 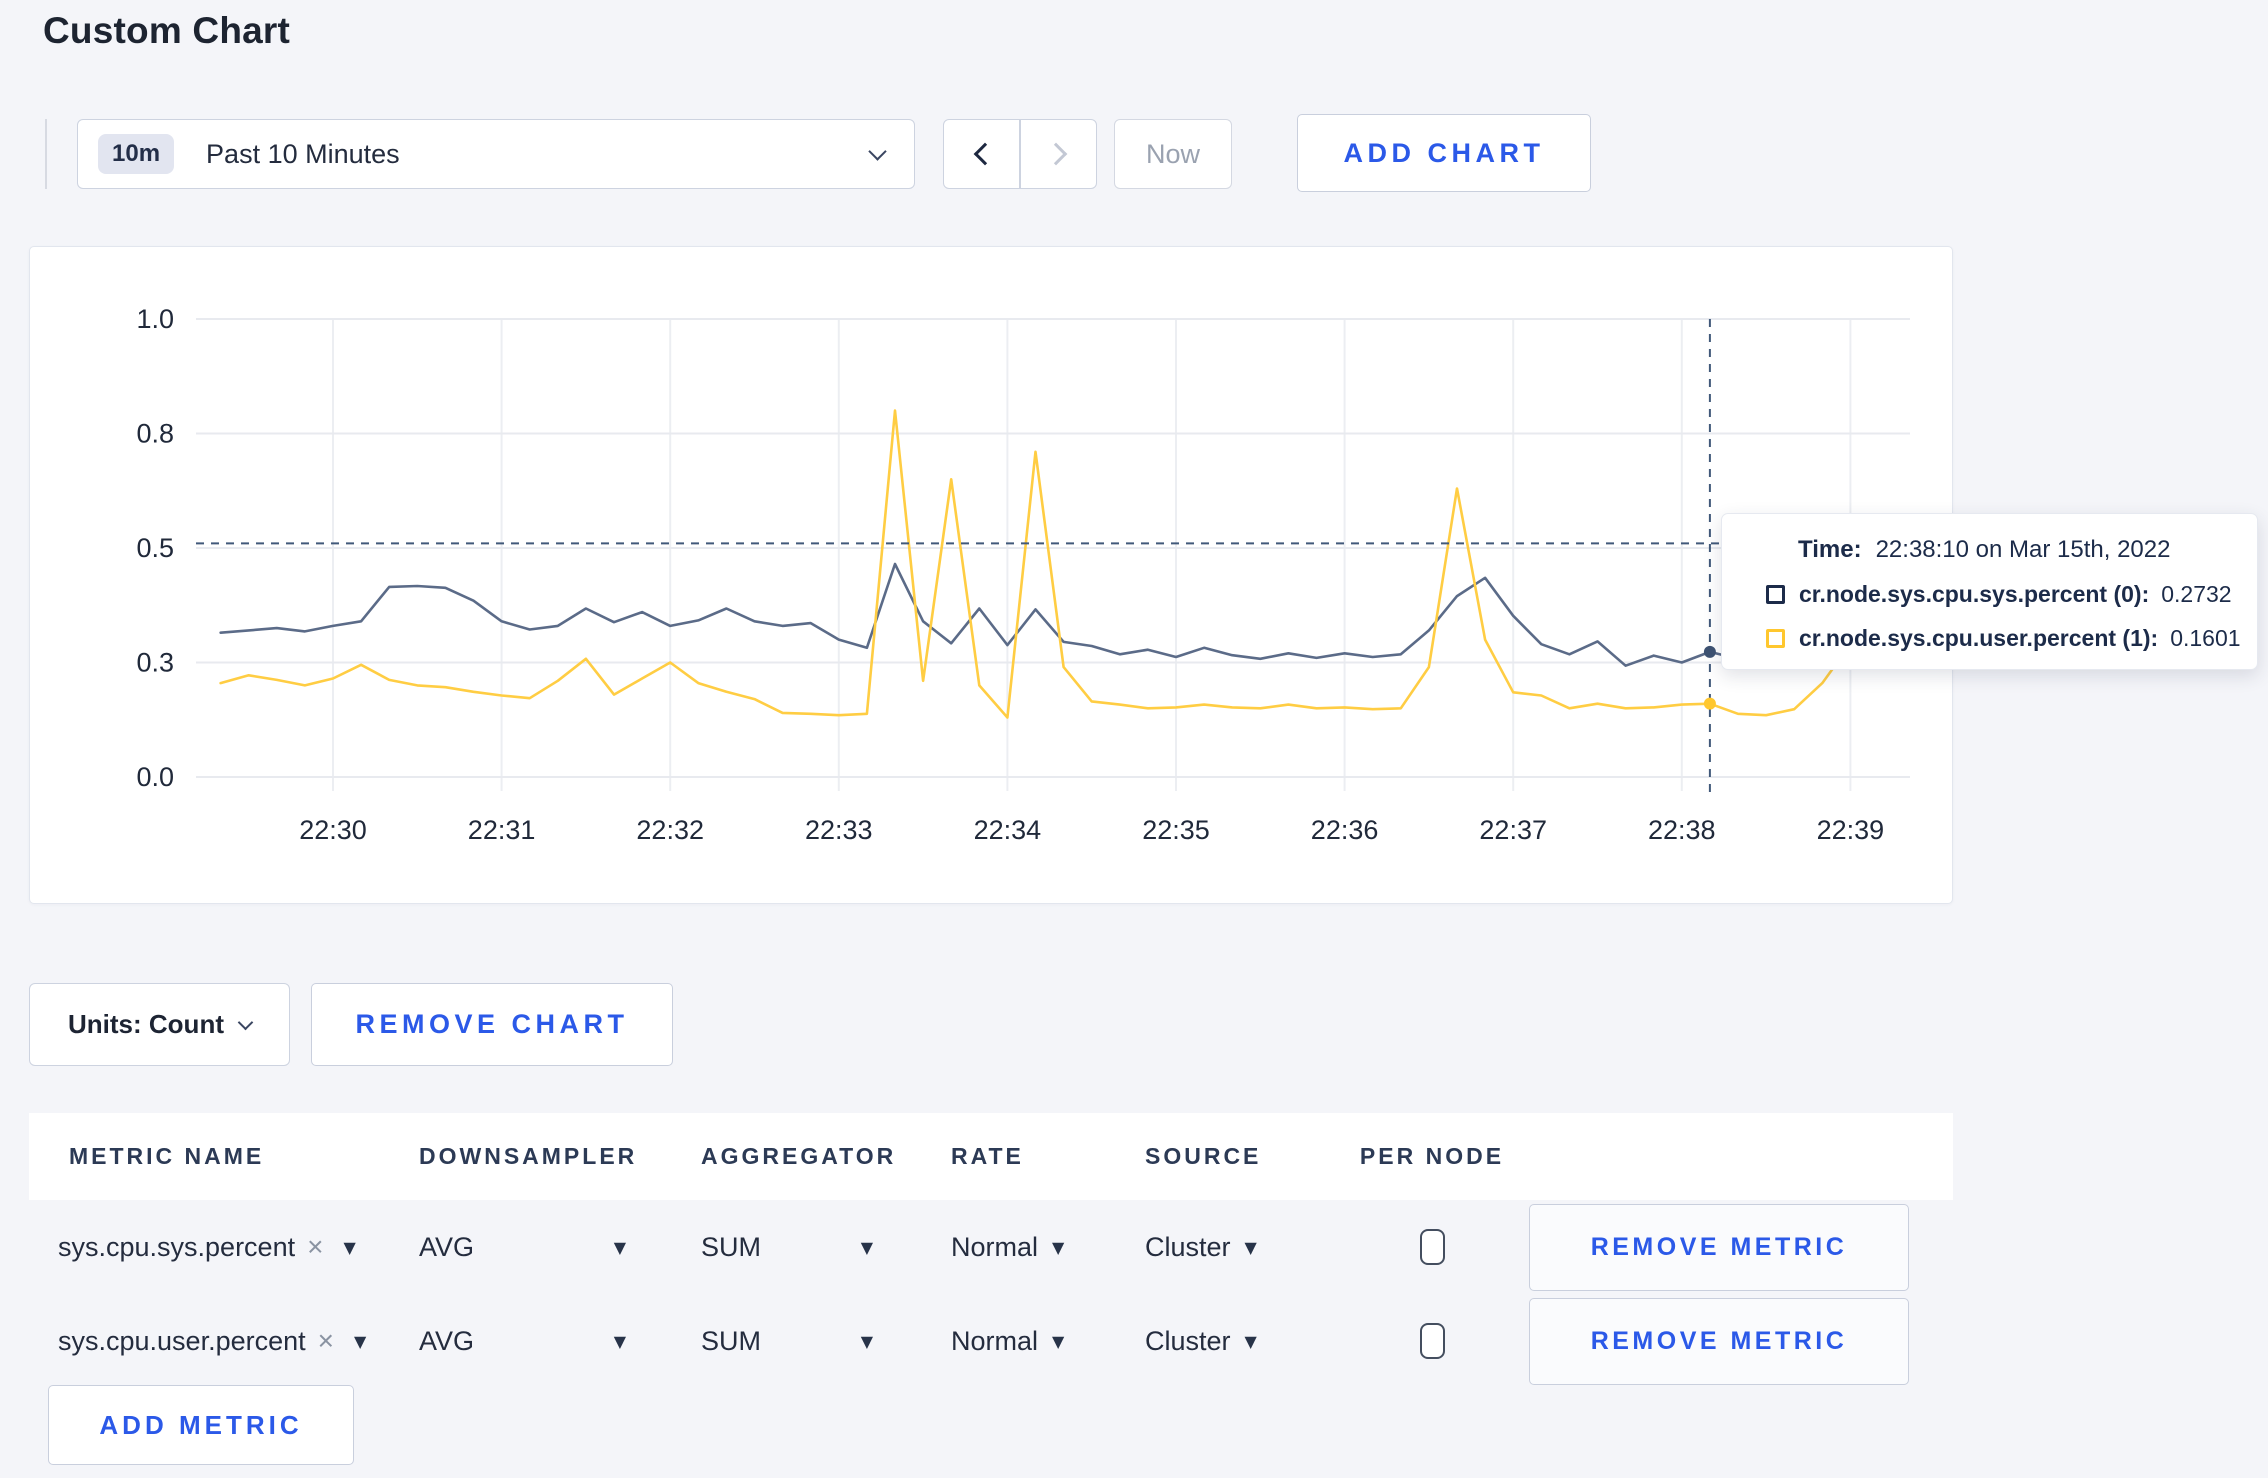 I want to click on now-button: Now, so click(x=1173, y=154).